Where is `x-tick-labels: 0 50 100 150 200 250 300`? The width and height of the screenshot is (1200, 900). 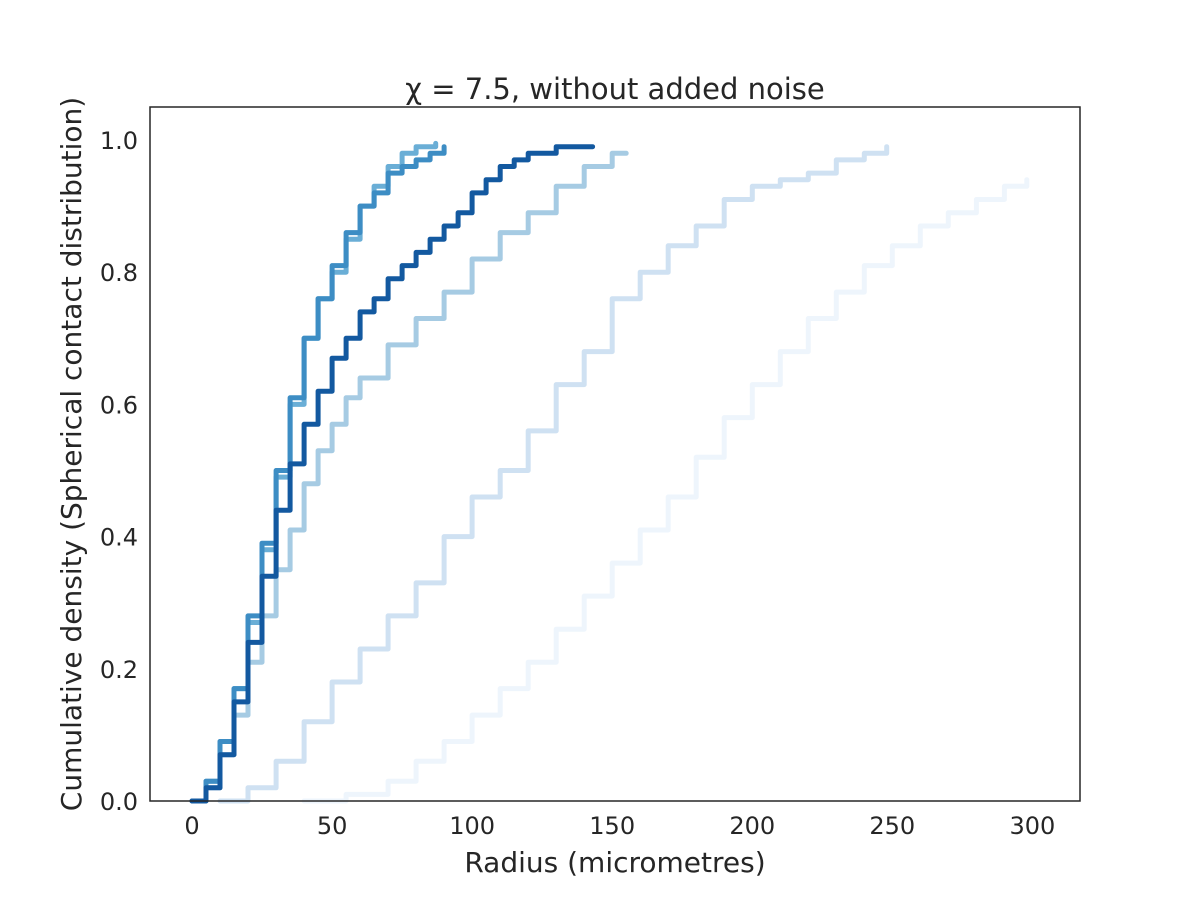
x-tick-labels: 0 50 100 150 200 250 300 is located at coordinates (619, 826).